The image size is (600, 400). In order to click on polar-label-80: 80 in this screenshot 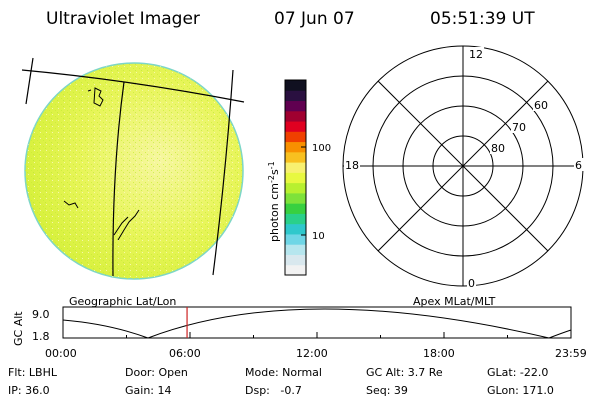, I will do `click(498, 148)`.